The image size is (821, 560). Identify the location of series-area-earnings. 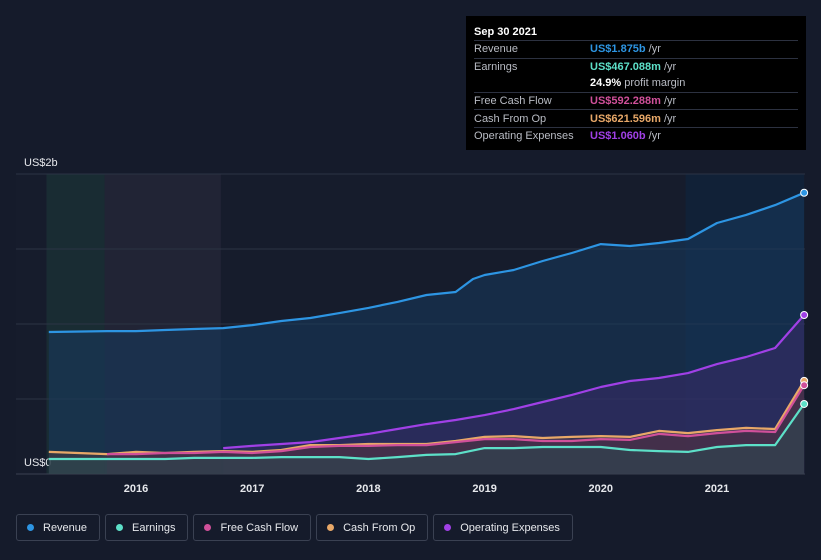
(426, 438).